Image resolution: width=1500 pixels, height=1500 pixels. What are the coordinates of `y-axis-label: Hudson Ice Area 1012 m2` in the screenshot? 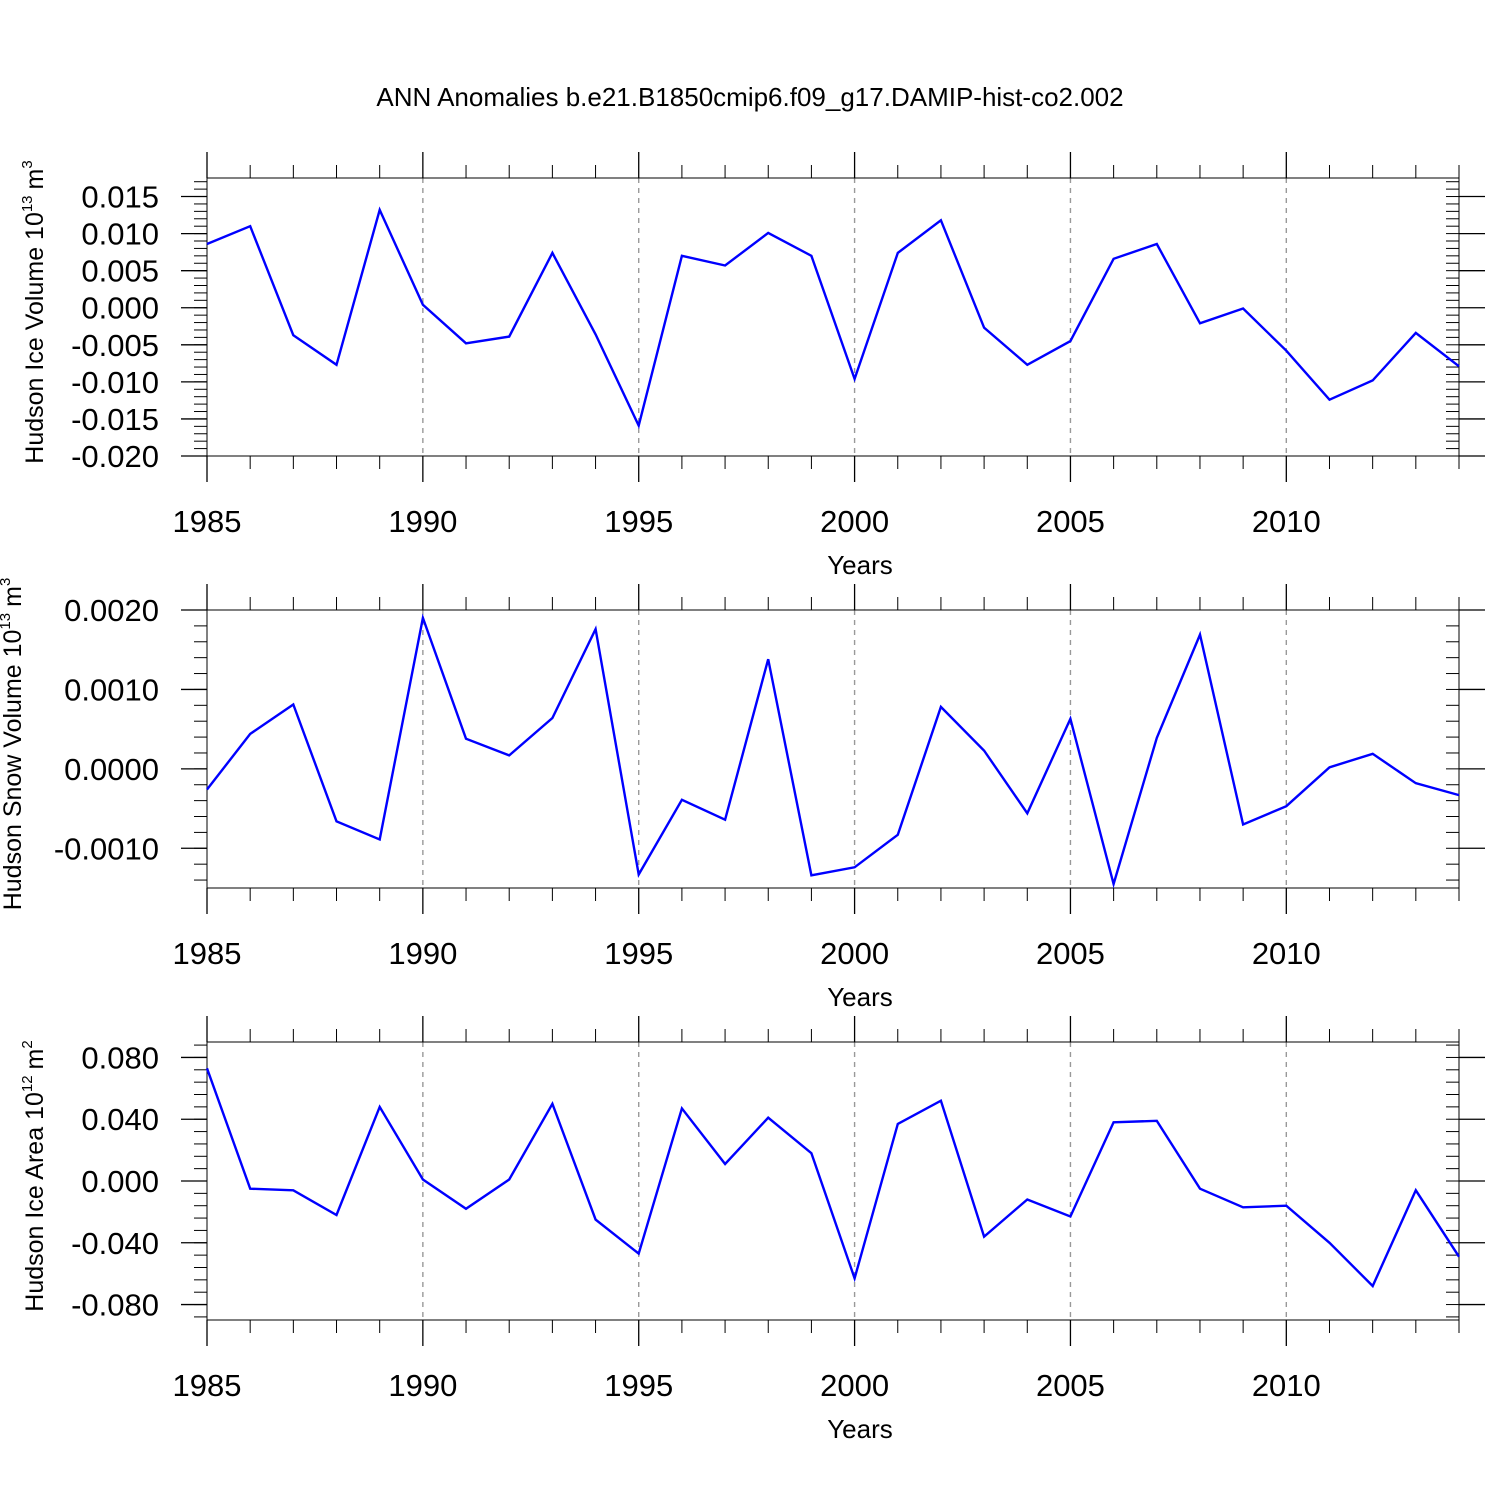 It's located at (34, 1175).